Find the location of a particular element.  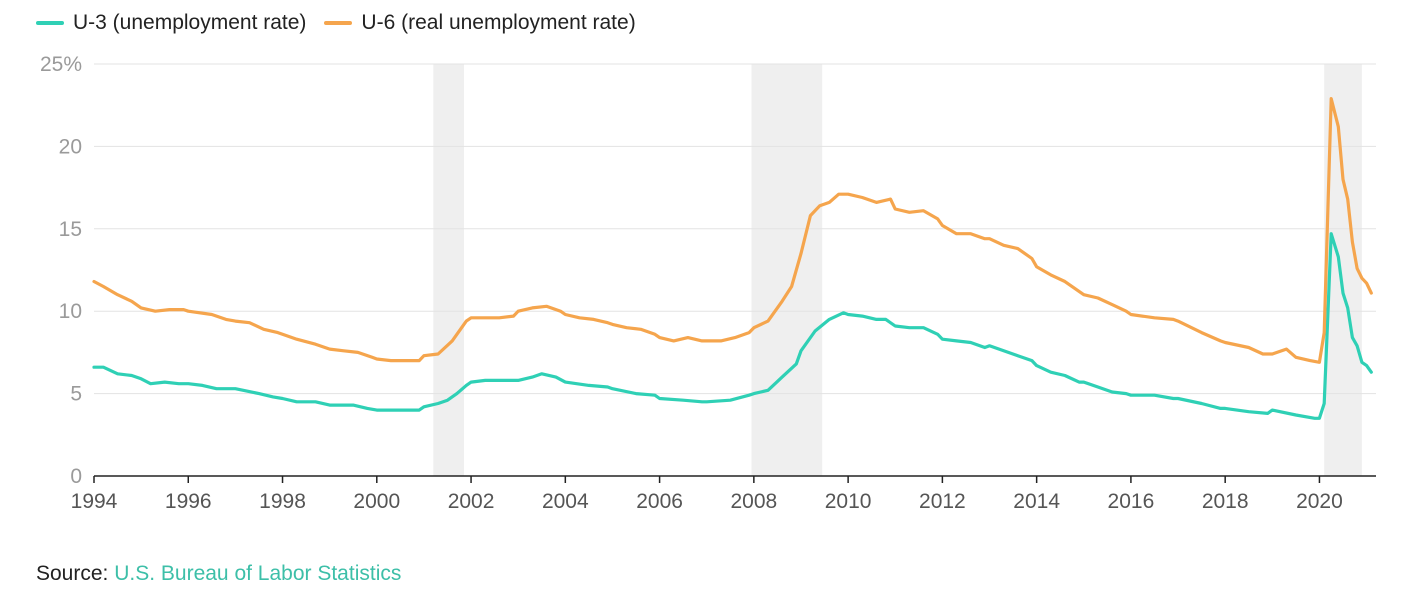

x-tick-label: 2020 is located at coordinates (1319, 501).